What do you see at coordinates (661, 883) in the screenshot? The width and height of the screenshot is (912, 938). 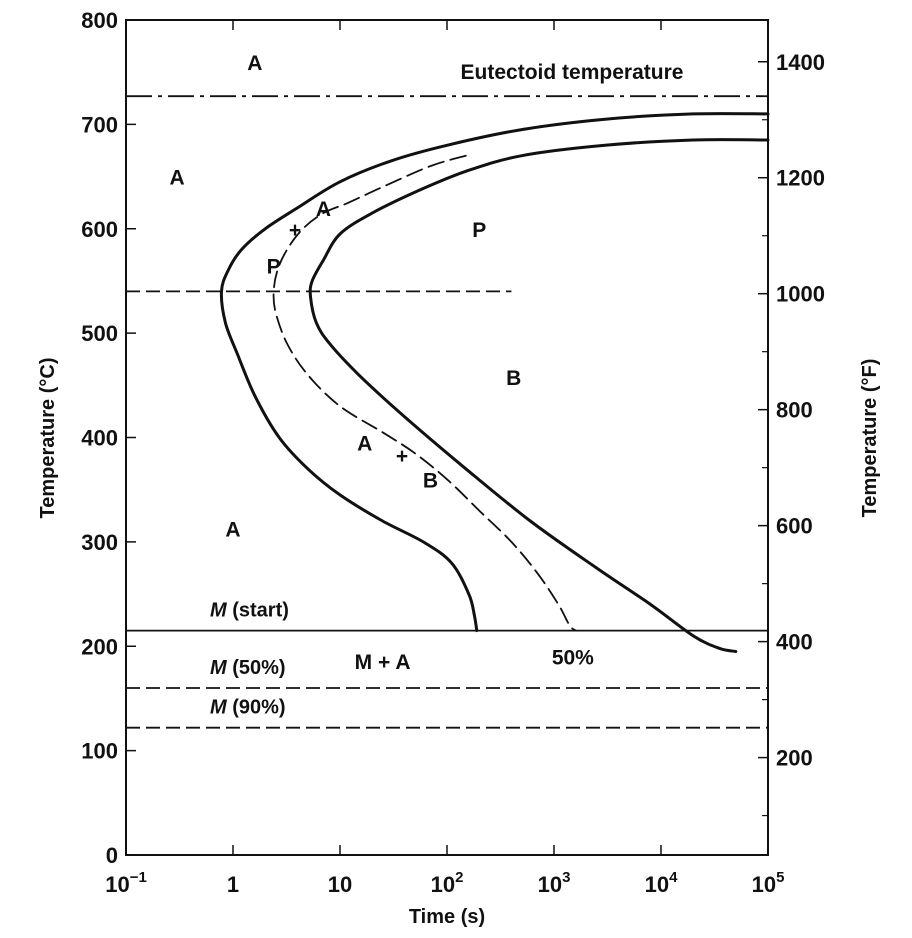 I see `x-tick-label: 10⁴` at bounding box center [661, 883].